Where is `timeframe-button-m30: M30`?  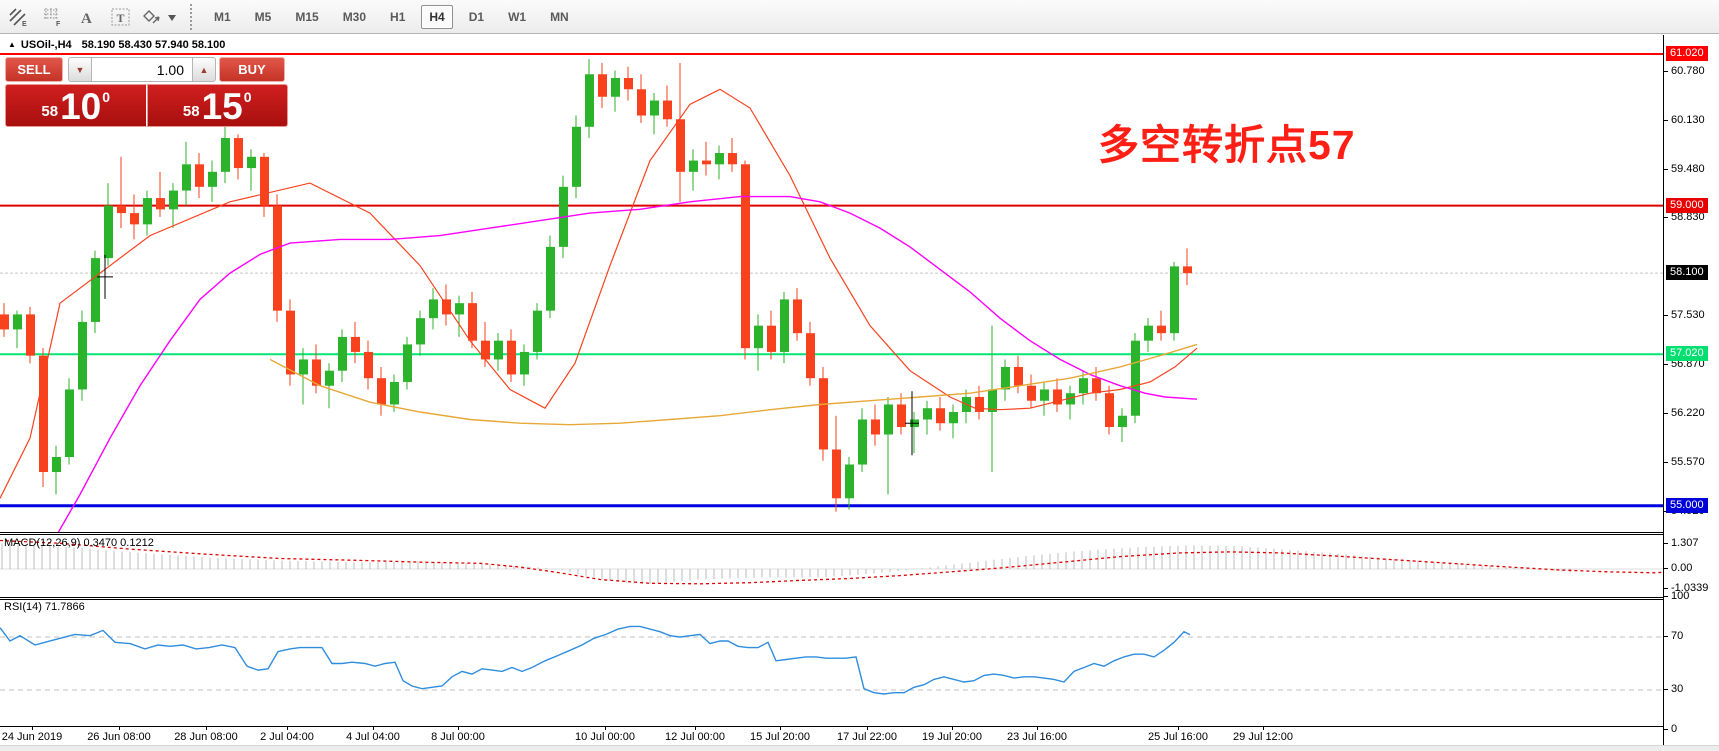 timeframe-button-m30: M30 is located at coordinates (354, 16).